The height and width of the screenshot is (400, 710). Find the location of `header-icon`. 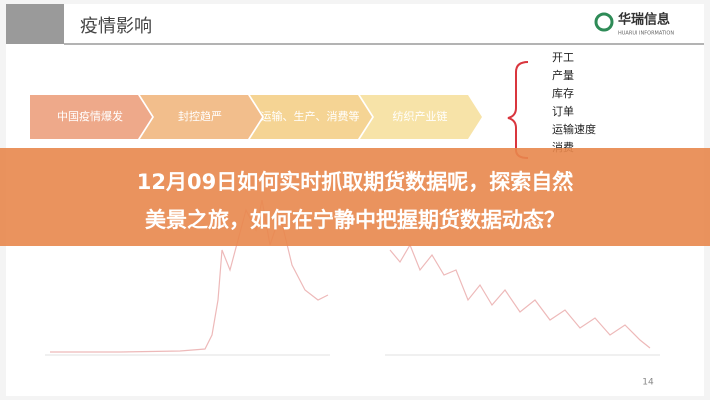

header-icon is located at coordinates (35, 24).